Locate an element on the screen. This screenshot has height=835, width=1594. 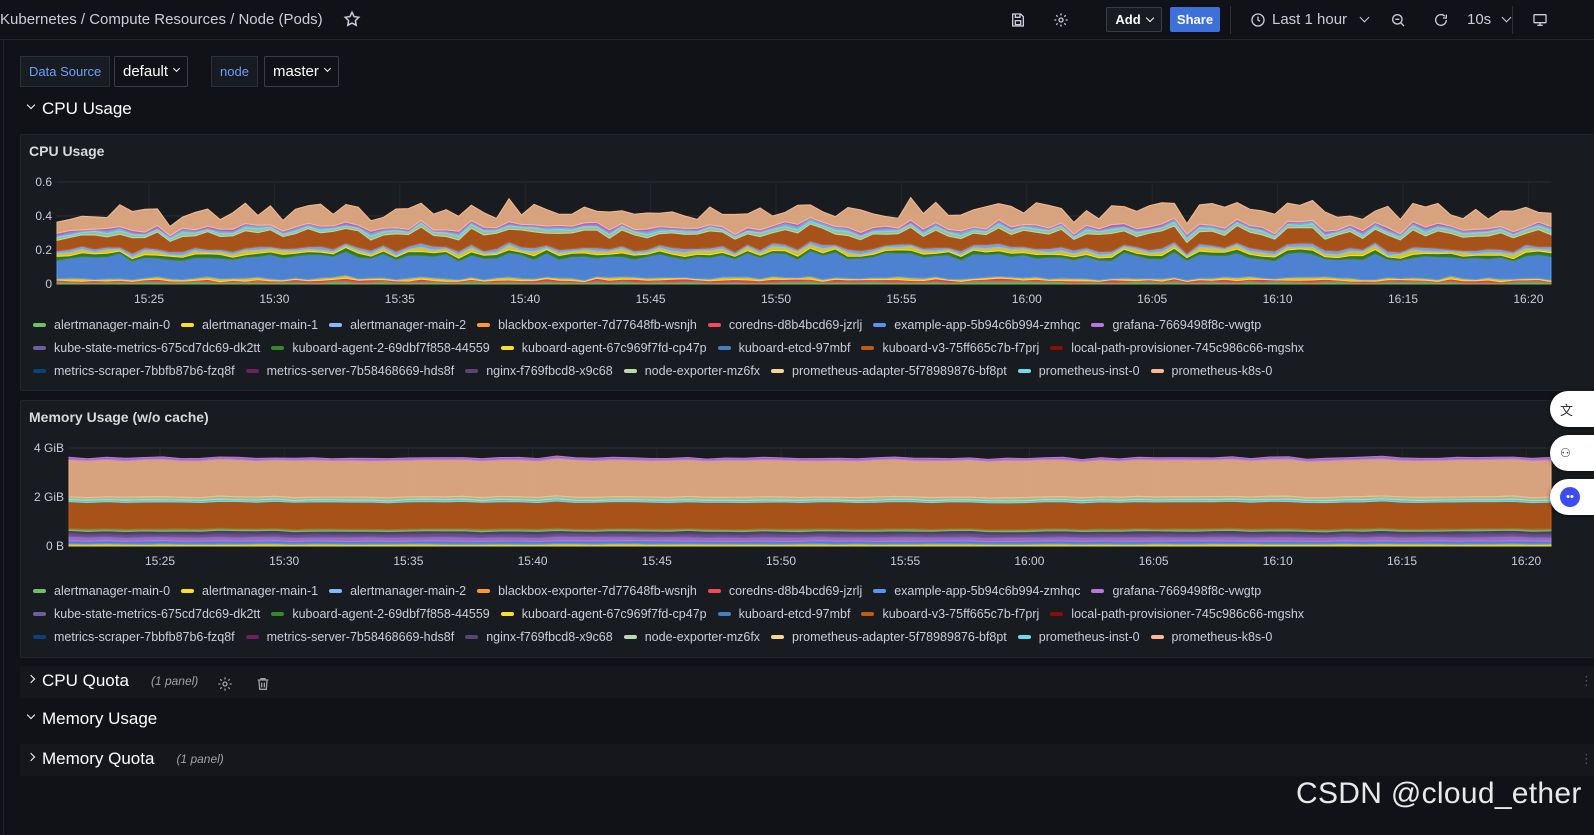
y-tick-label: 0.6 is located at coordinates (43, 182).